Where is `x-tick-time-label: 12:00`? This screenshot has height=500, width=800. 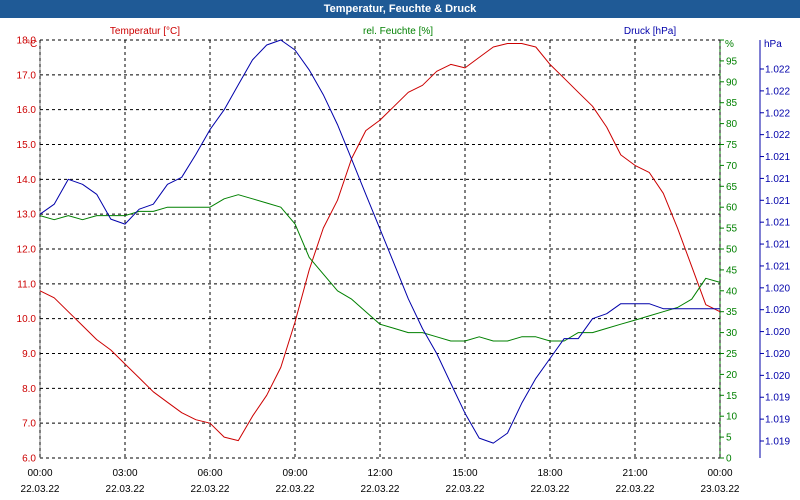
x-tick-time-label: 12:00 is located at coordinates (379, 473).